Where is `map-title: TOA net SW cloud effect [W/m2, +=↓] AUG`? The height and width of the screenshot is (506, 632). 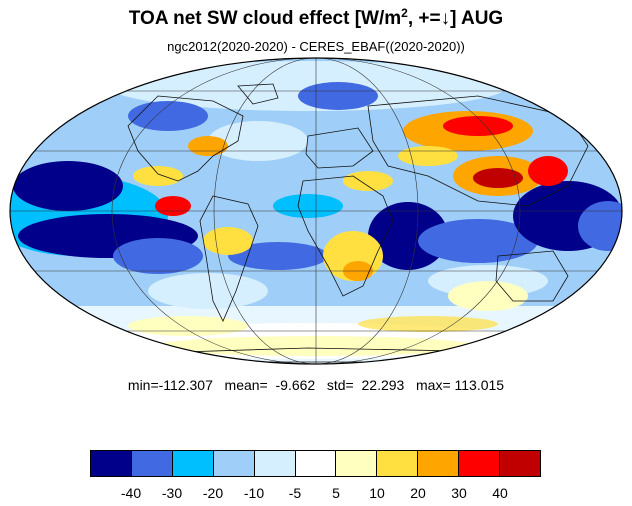
map-title: TOA net SW cloud effect [W/m2, +=↓] AUG is located at coordinates (316, 18).